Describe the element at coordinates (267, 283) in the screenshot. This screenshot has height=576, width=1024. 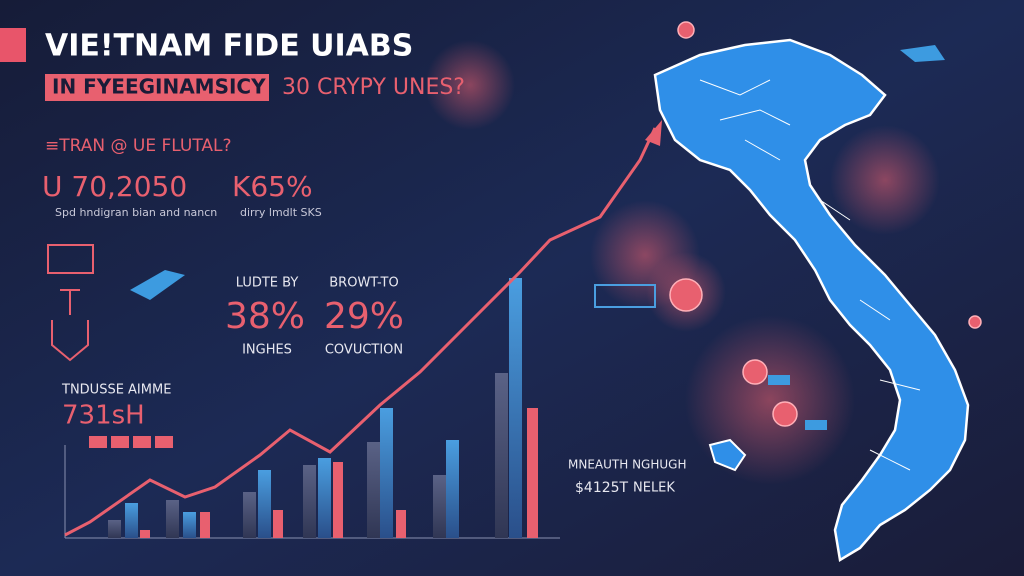
I see `metric-label: LUDTE BY` at that location.